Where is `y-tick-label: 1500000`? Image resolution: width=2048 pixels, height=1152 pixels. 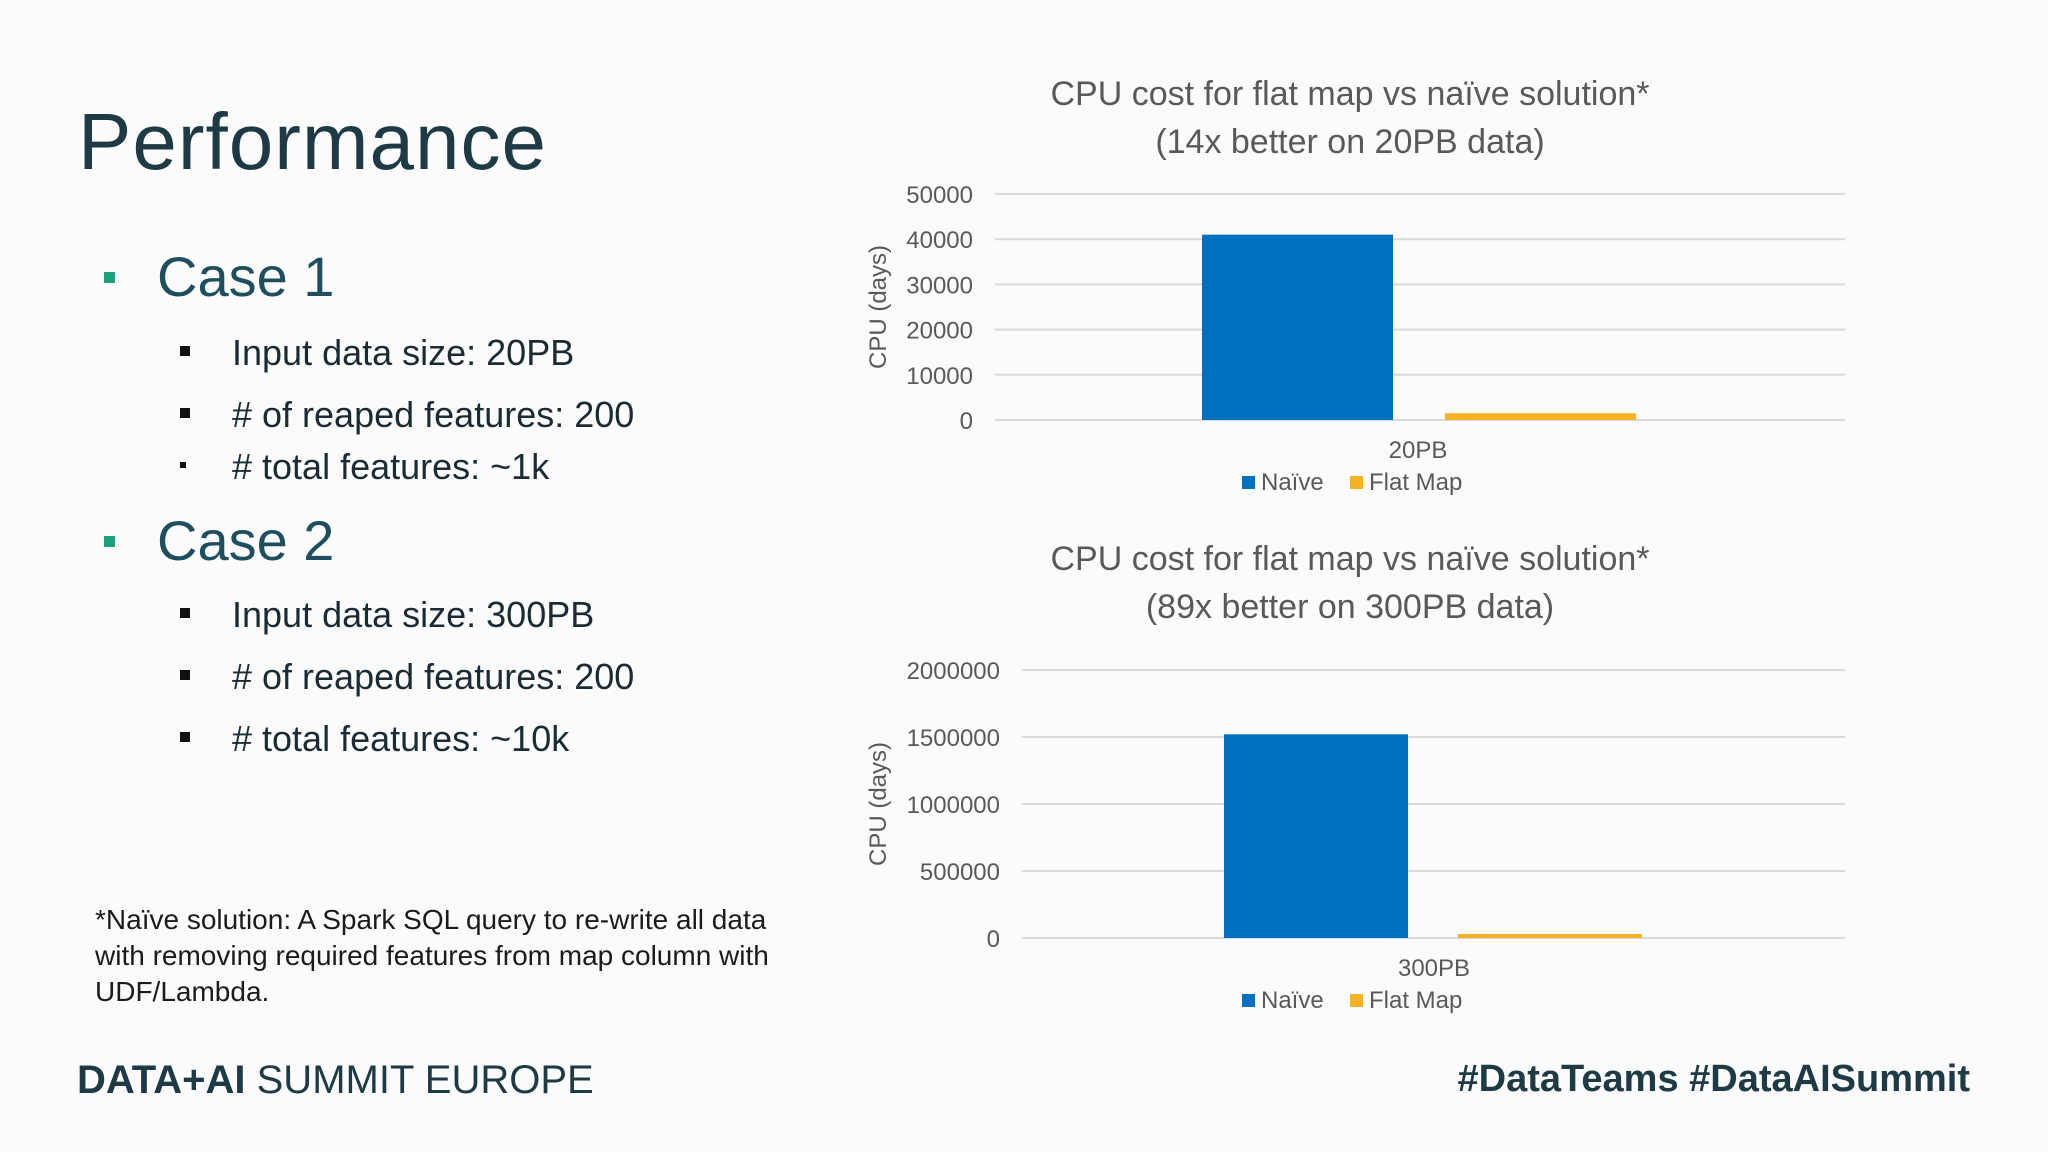 y-tick-label: 1500000 is located at coordinates (953, 738).